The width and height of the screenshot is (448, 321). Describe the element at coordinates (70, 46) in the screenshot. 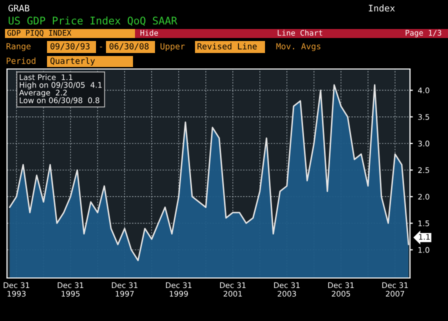

I see `text: 09/30/93` at that location.